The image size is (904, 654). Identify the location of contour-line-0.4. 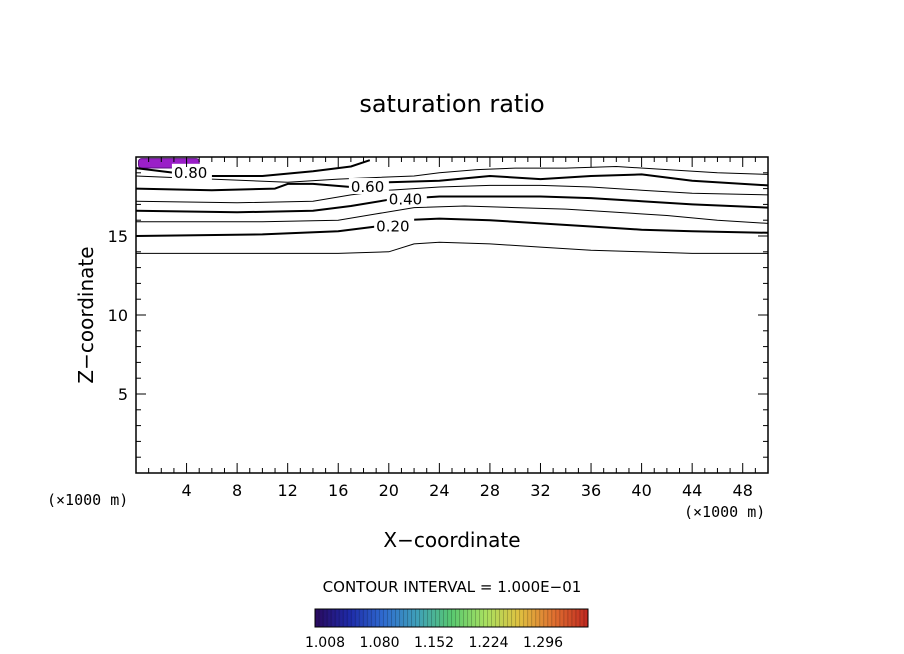
(452, 204).